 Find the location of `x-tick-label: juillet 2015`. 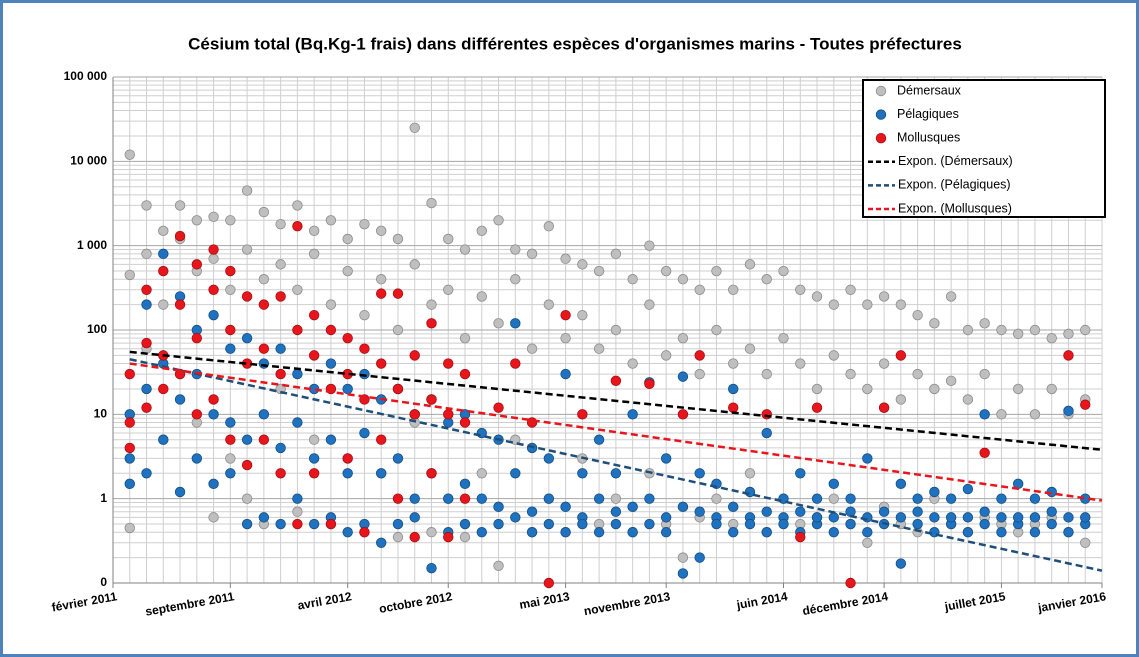

x-tick-label: juillet 2015 is located at coordinates (975, 601).